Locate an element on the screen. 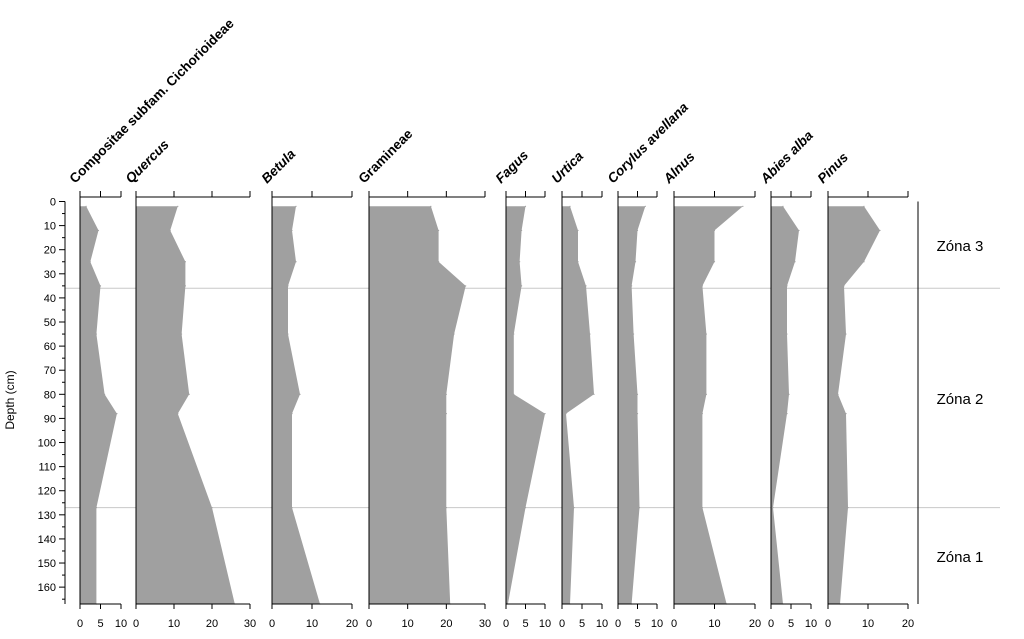  depth-tick-label: 110 is located at coordinates (47, 468).